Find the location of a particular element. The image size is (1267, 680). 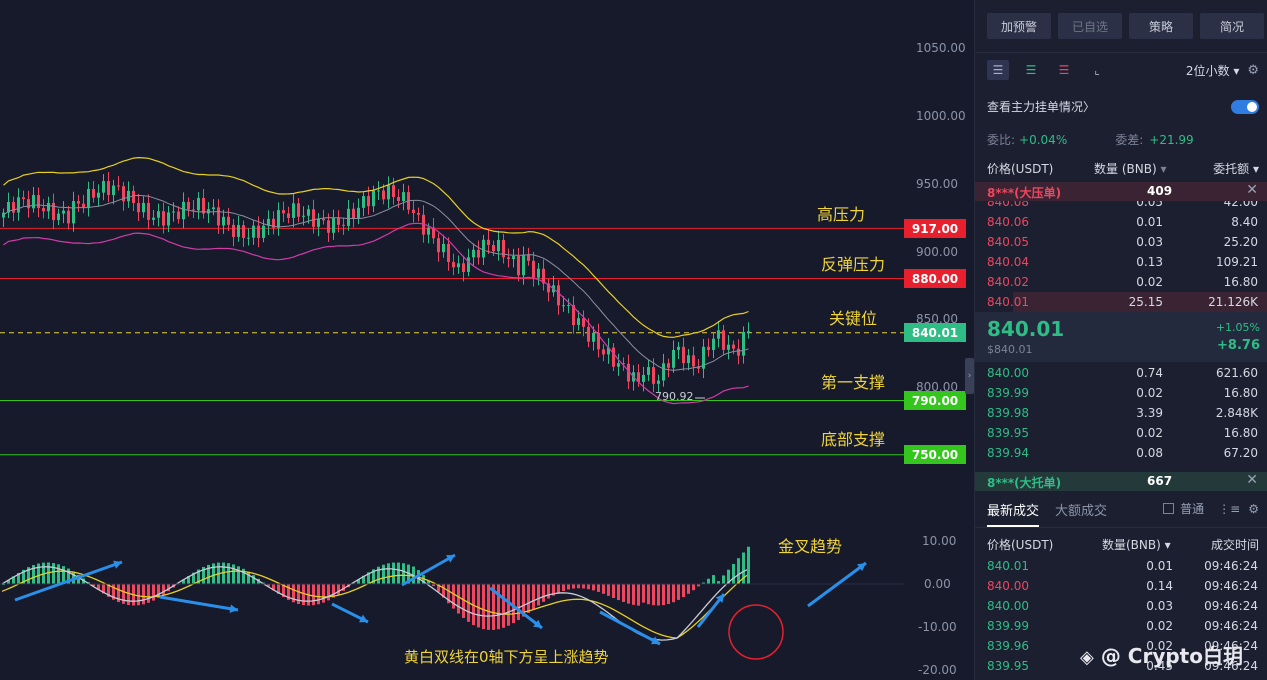

qty-column-header: 数量 (BNB) ▾ is located at coordinates (1130, 169).